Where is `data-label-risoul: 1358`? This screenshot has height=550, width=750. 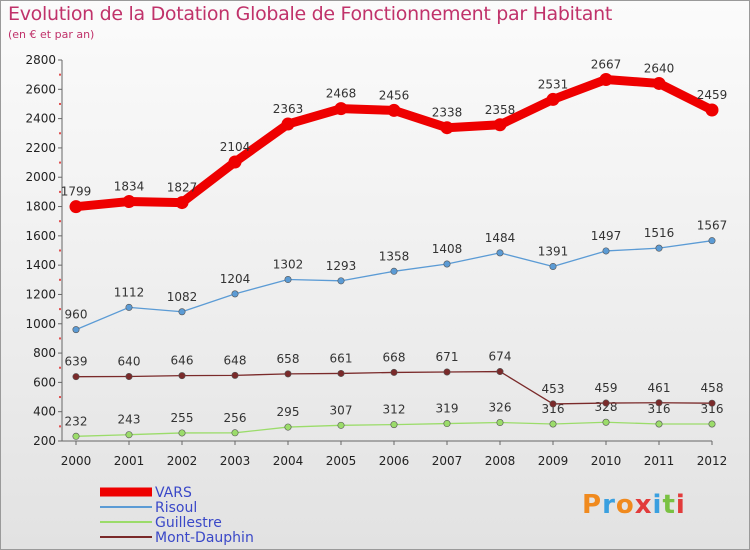
data-label-risoul: 1358 is located at coordinates (394, 256).